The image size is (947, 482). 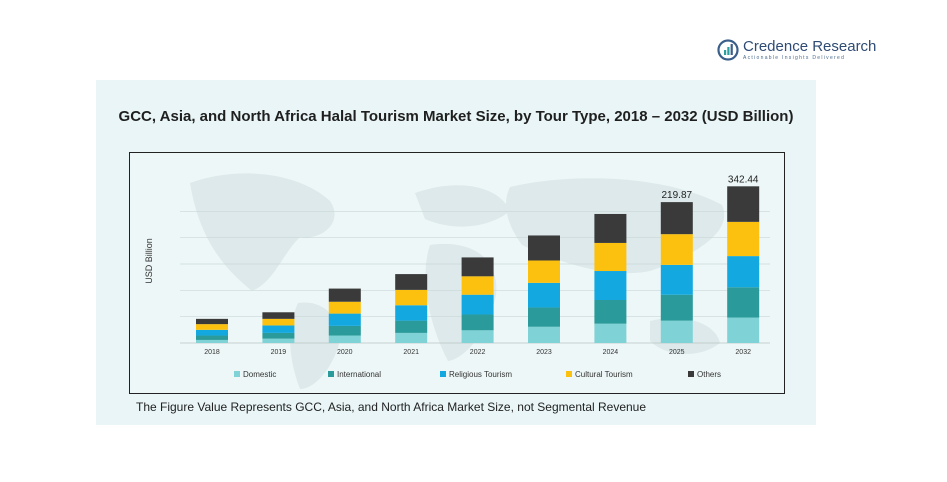 What do you see at coordinates (728, 50) in the screenshot?
I see `credence-logo-icon` at bounding box center [728, 50].